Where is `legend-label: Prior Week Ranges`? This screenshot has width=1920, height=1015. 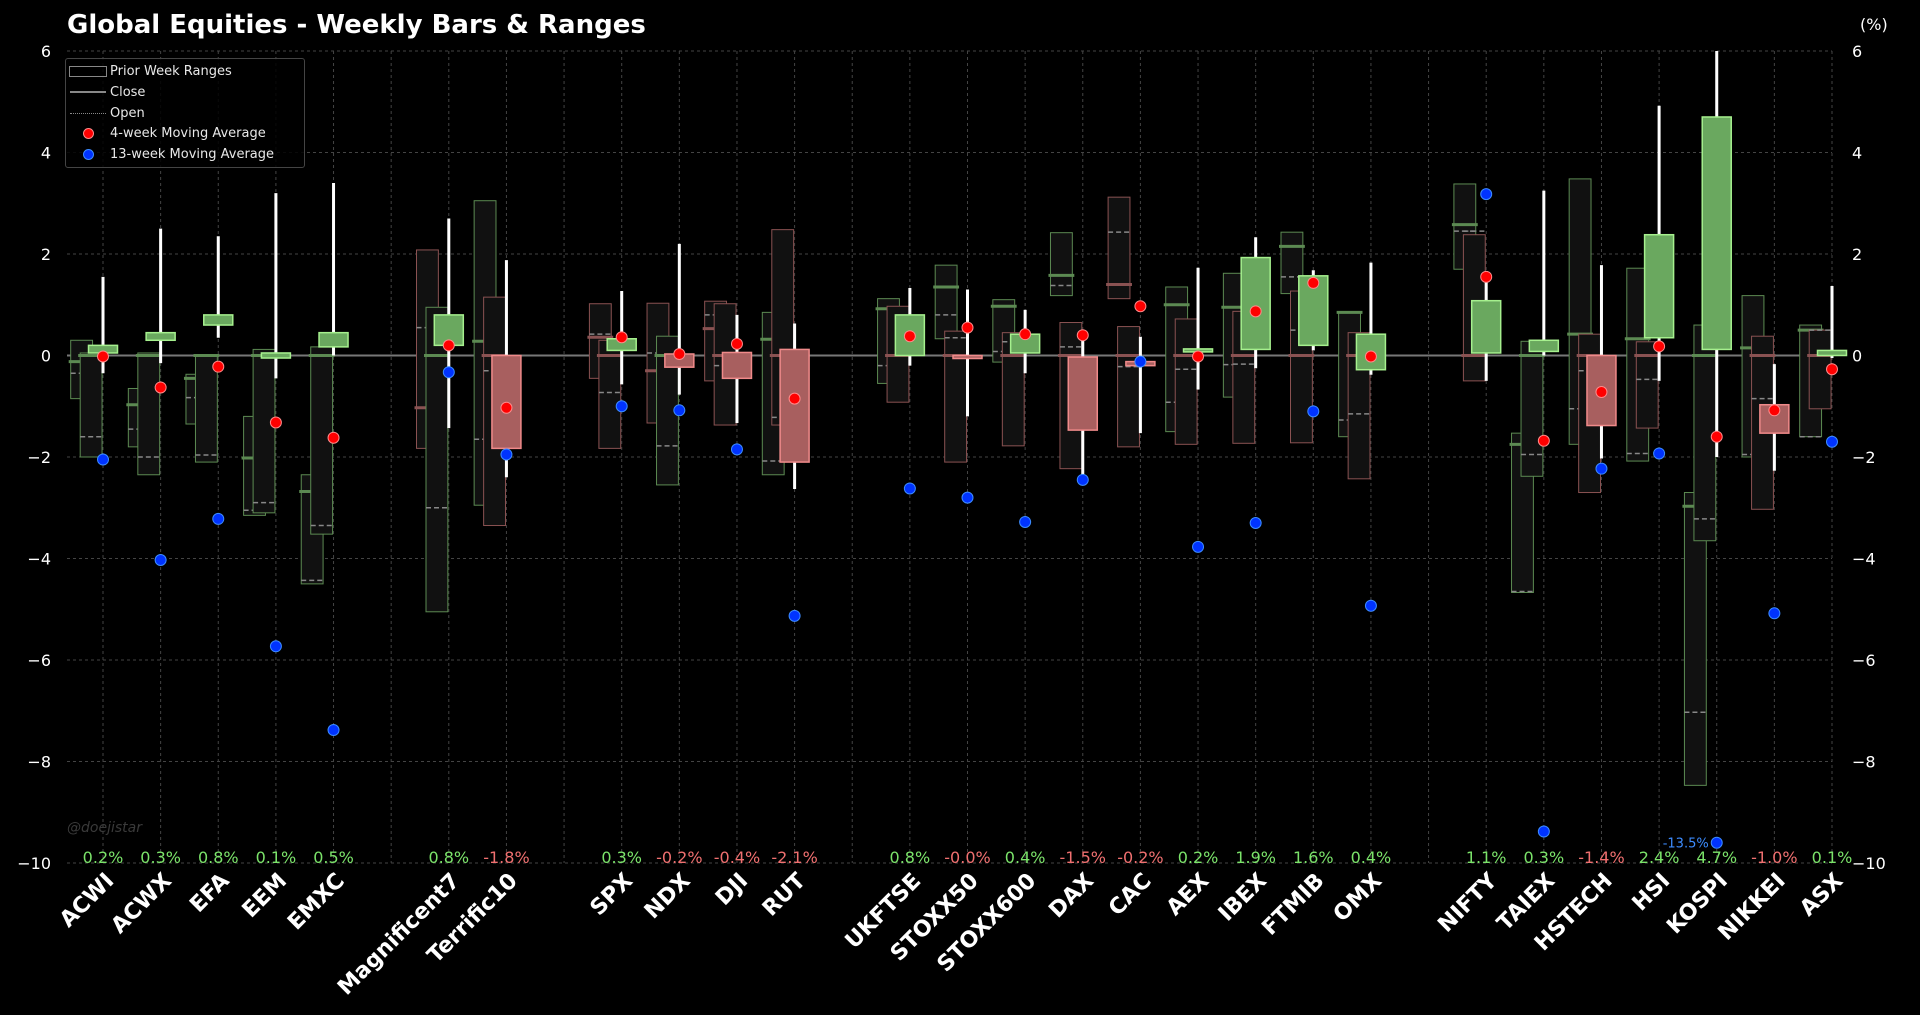
legend-label: Prior Week Ranges is located at coordinates (171, 71).